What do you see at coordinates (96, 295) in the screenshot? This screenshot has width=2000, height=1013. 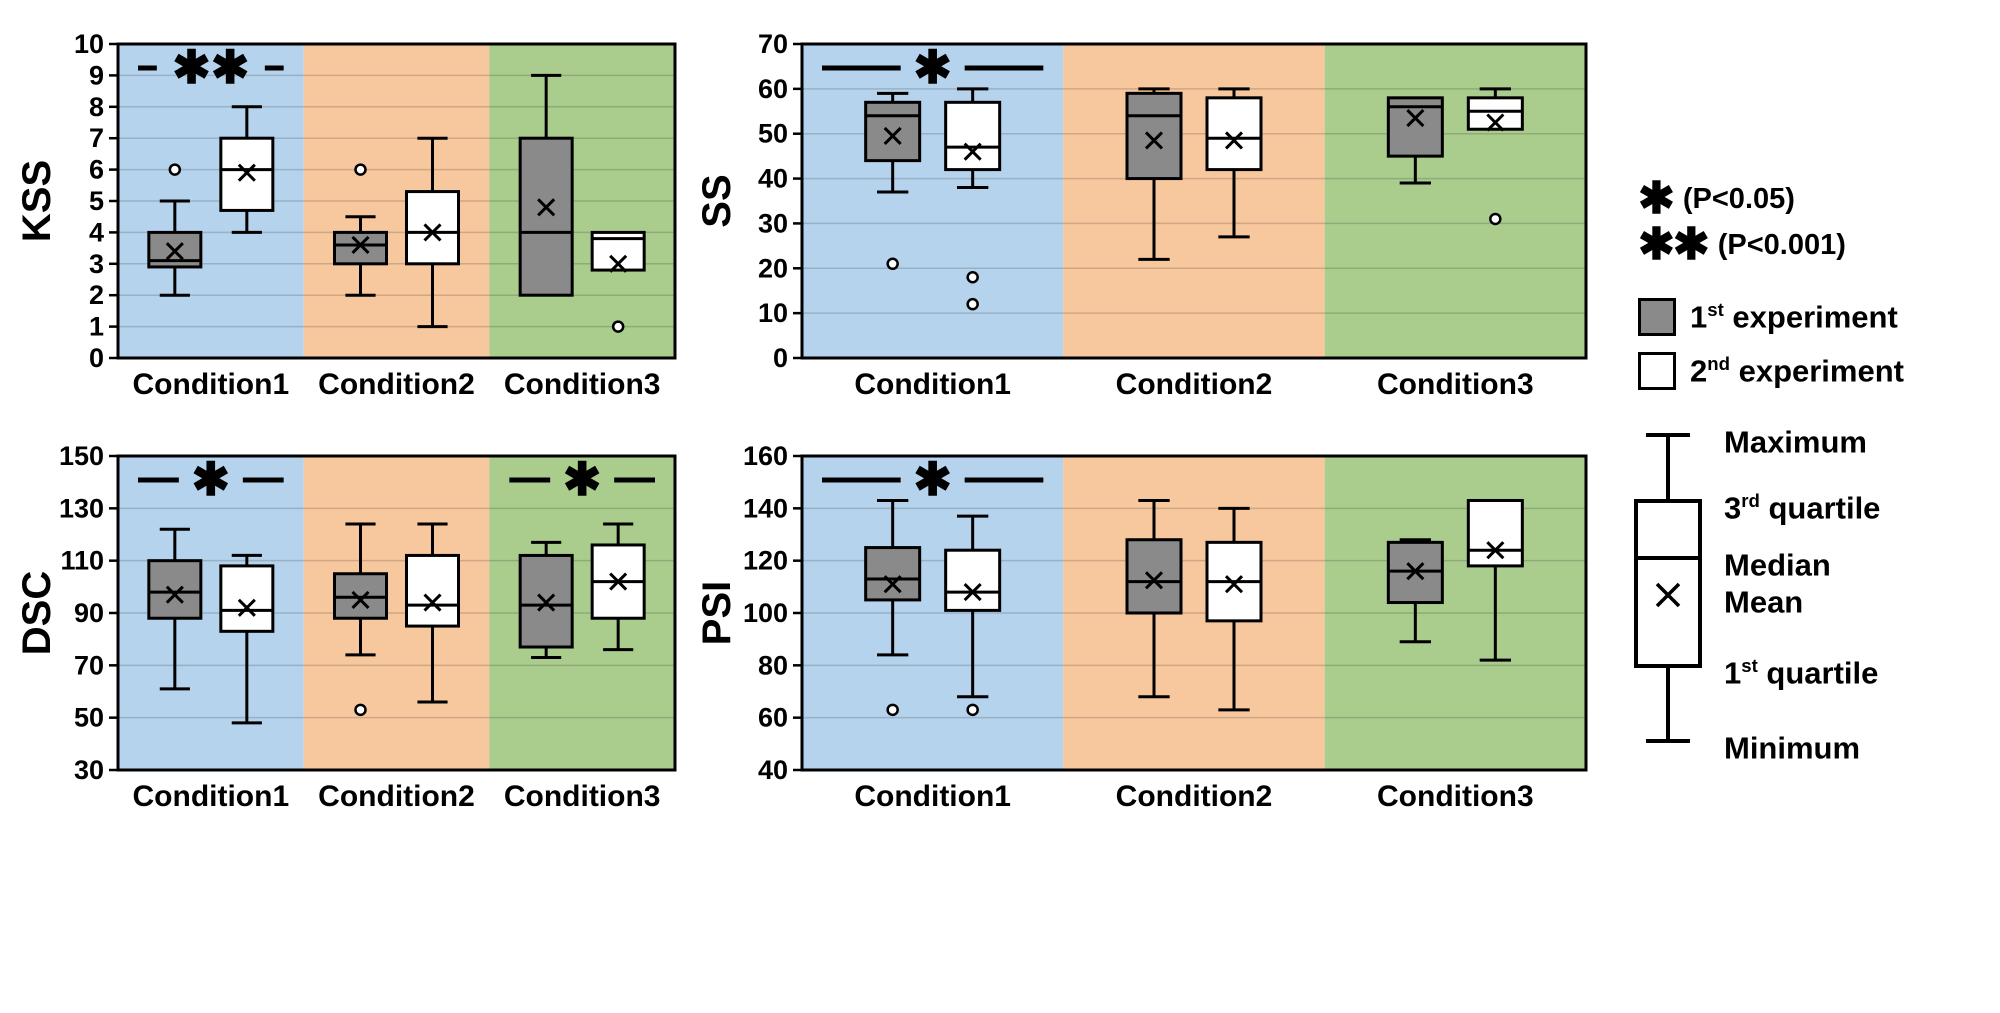 I see `svg-text: 2` at bounding box center [96, 295].